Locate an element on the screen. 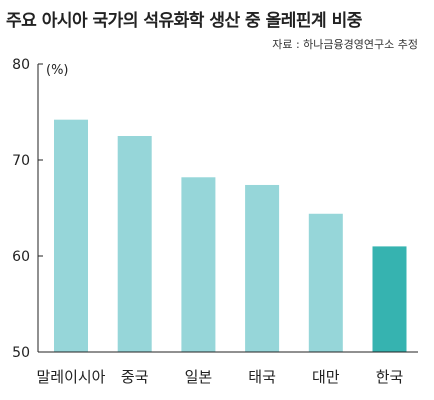 This screenshot has height=400, width=434. x-tick-label: 일본 is located at coordinates (199, 377).